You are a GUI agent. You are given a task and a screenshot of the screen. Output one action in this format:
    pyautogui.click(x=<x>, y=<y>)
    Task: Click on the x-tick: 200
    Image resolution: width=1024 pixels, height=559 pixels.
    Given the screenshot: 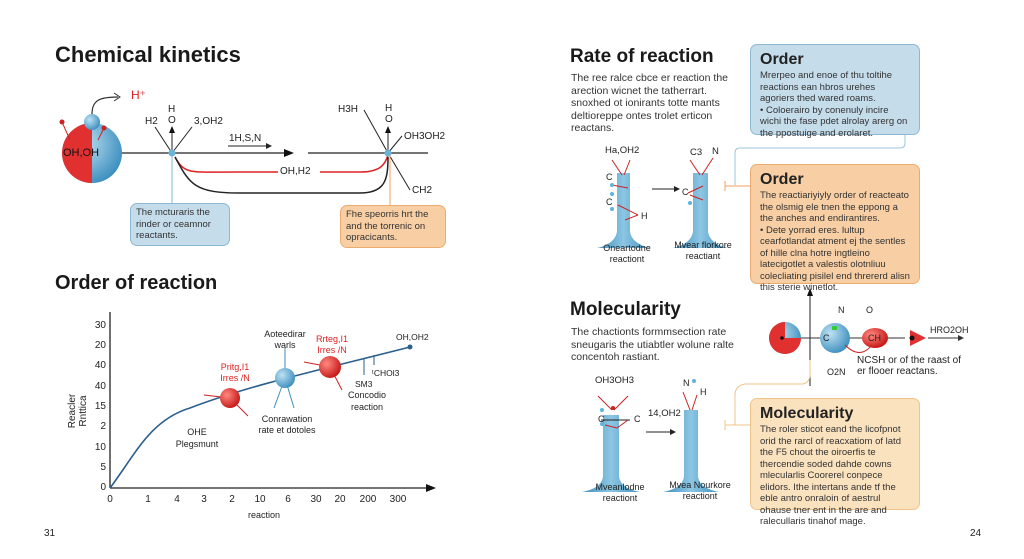 What is the action you would take?
    pyautogui.click(x=368, y=499)
    